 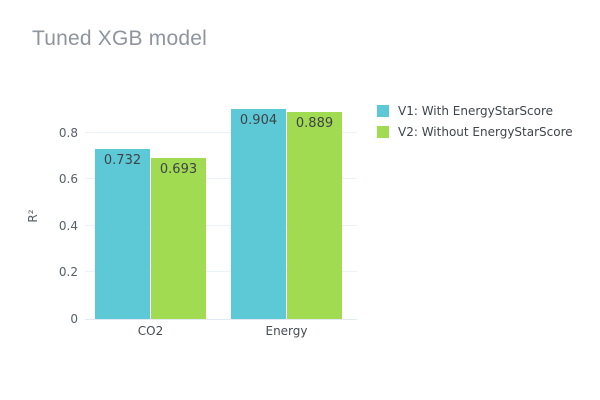 I want to click on bar-value-label: 0.889, so click(x=314, y=123).